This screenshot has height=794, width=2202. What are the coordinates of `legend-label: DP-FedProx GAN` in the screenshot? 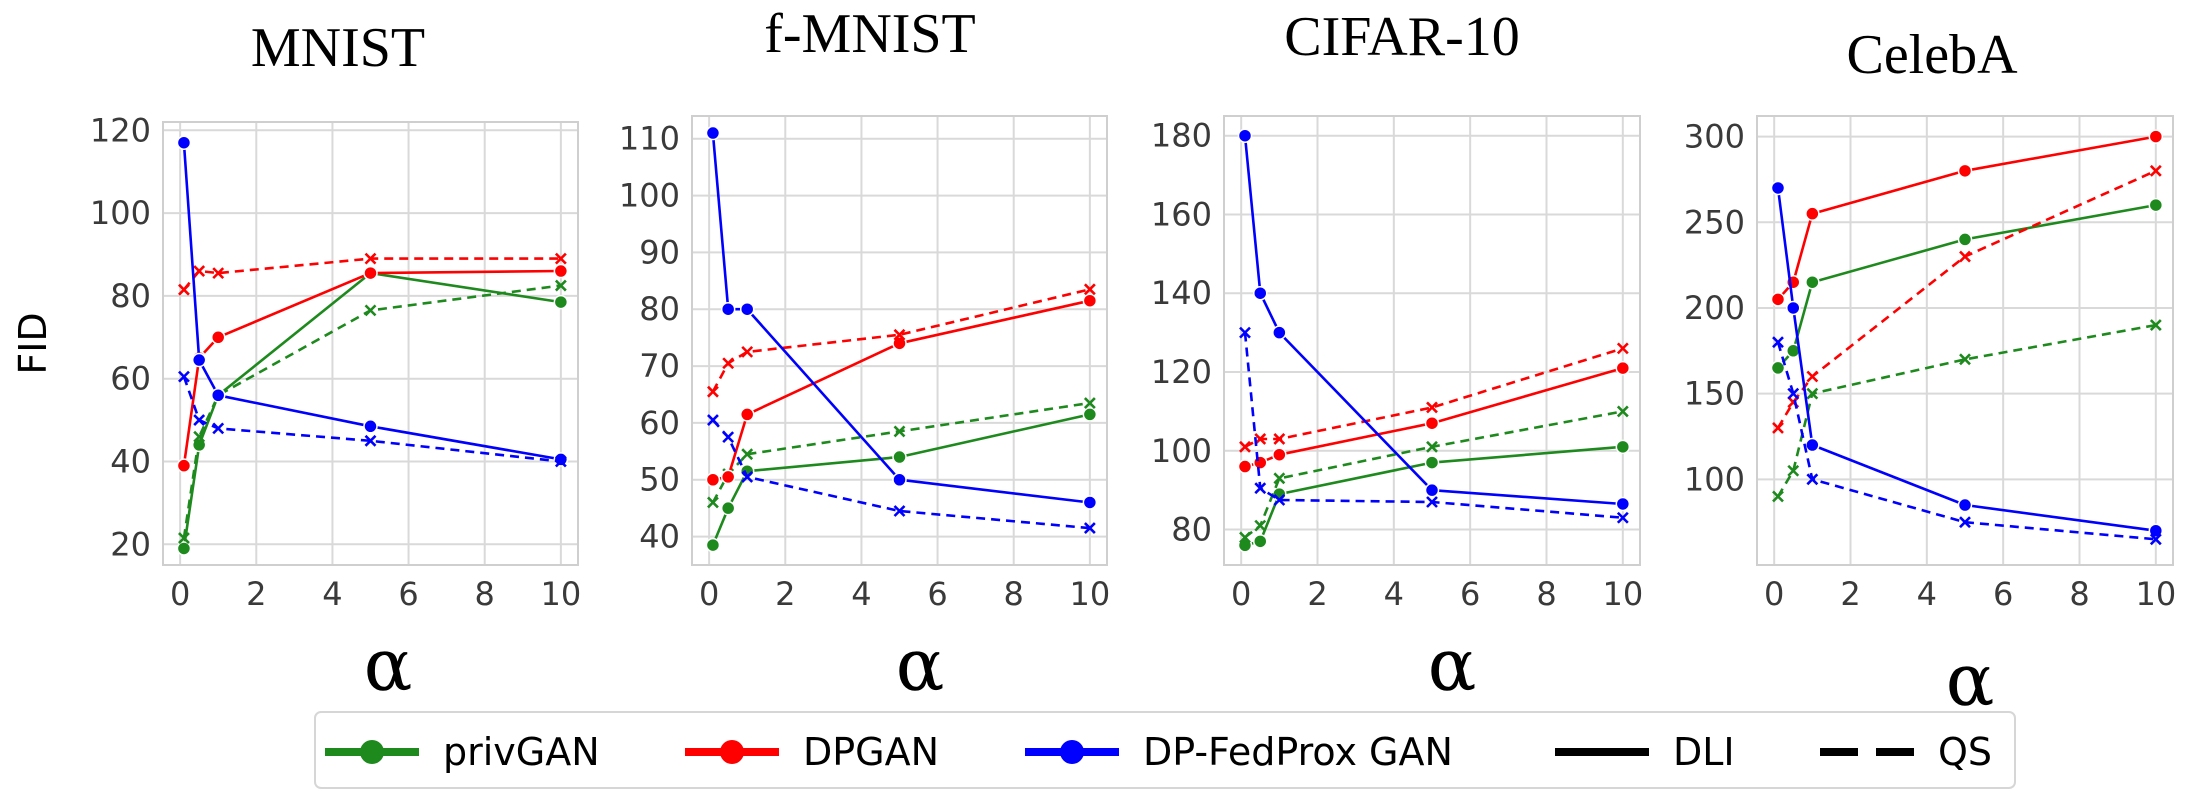 It's located at (1298, 752).